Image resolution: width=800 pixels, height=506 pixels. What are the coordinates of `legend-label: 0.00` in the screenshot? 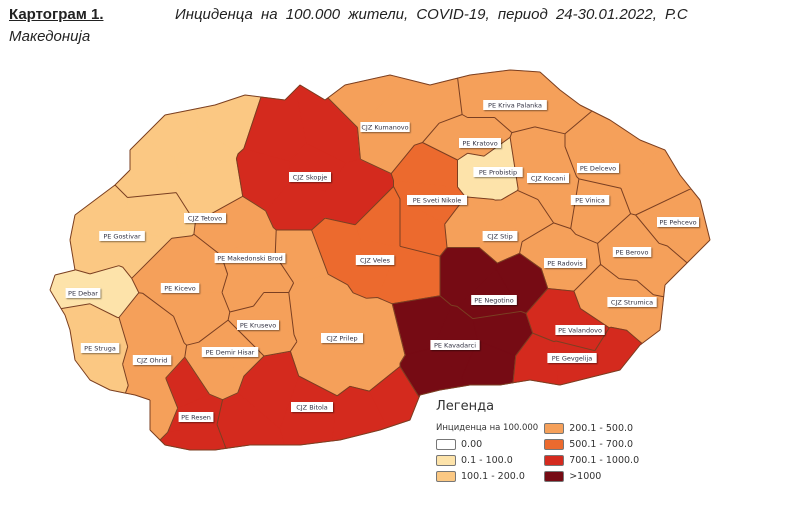 It's located at (472, 444).